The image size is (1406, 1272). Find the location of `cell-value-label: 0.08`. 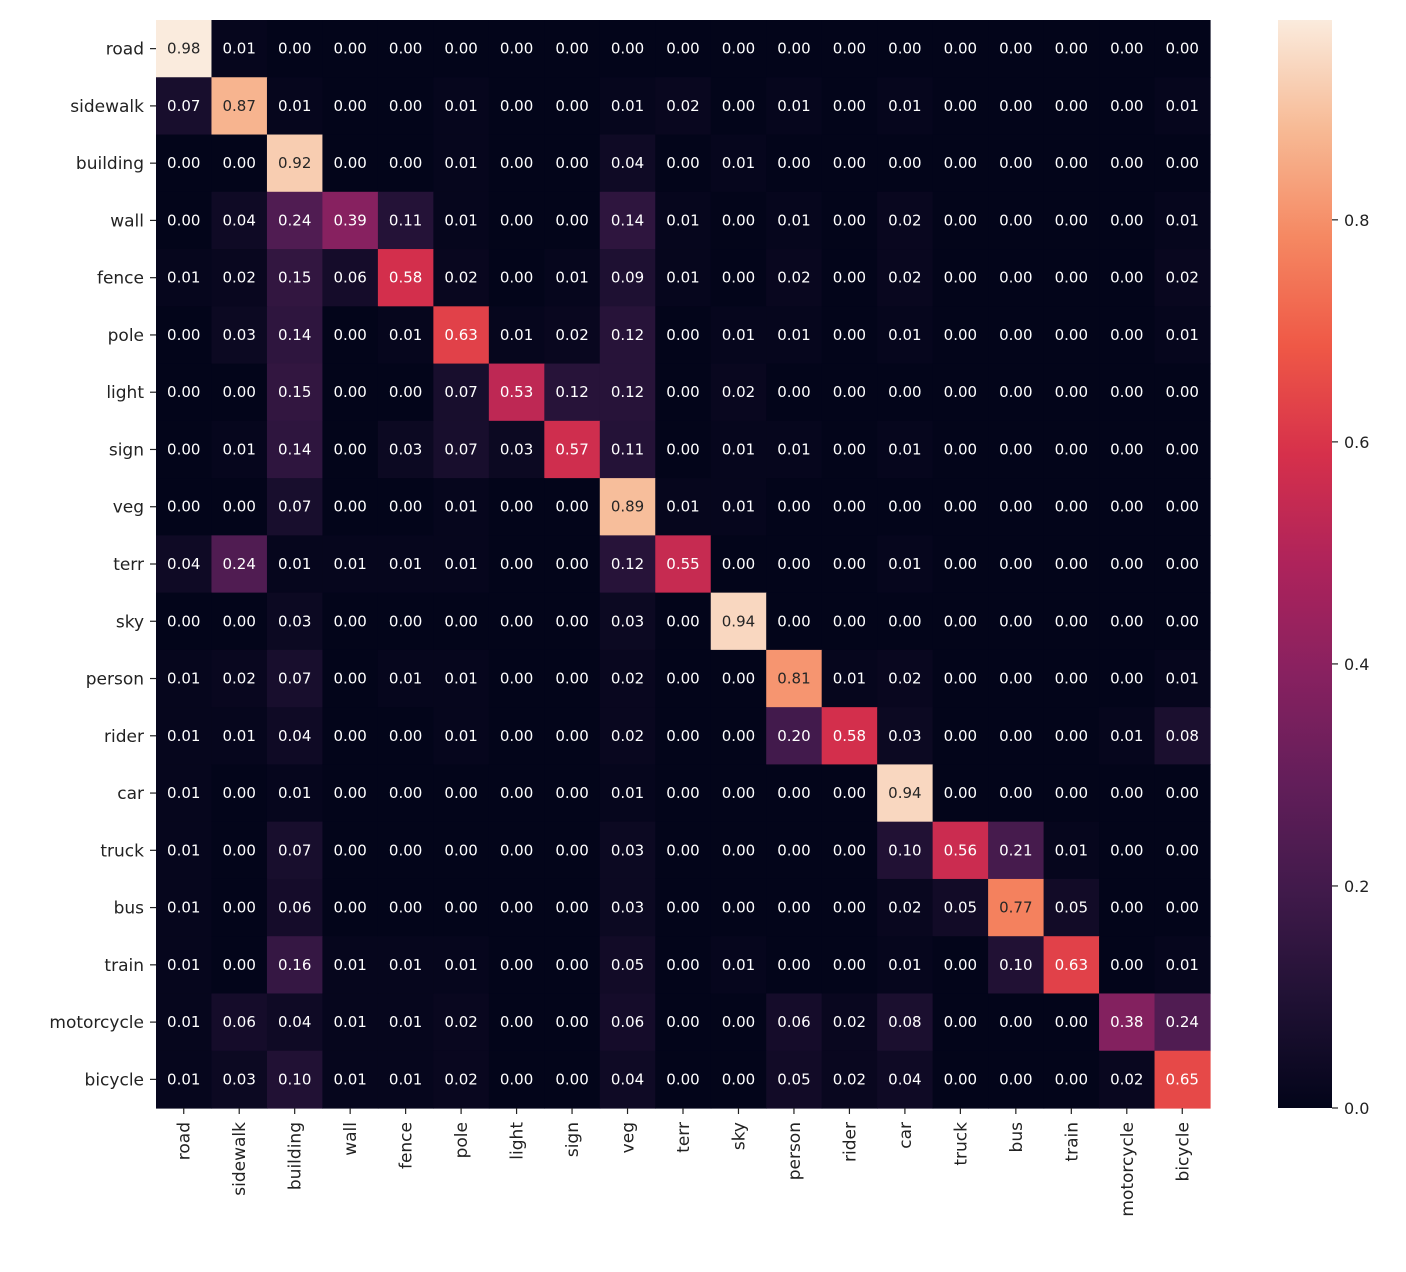

cell-value-label: 0.08 is located at coordinates (1182, 736).